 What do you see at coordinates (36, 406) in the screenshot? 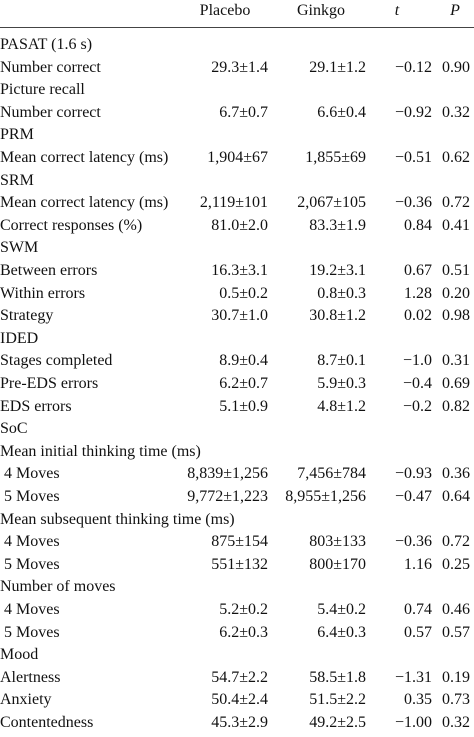
I see `row-label: EDS errors` at bounding box center [36, 406].